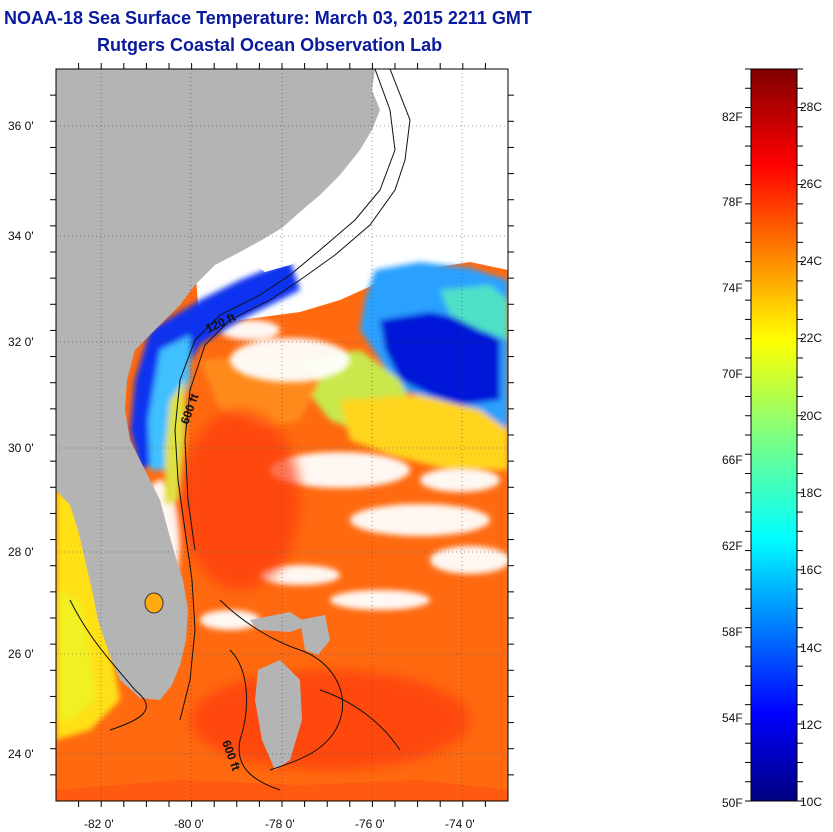 The width and height of the screenshot is (833, 832). What do you see at coordinates (811, 648) in the screenshot?
I see `colorbar-c-label: 14C` at bounding box center [811, 648].